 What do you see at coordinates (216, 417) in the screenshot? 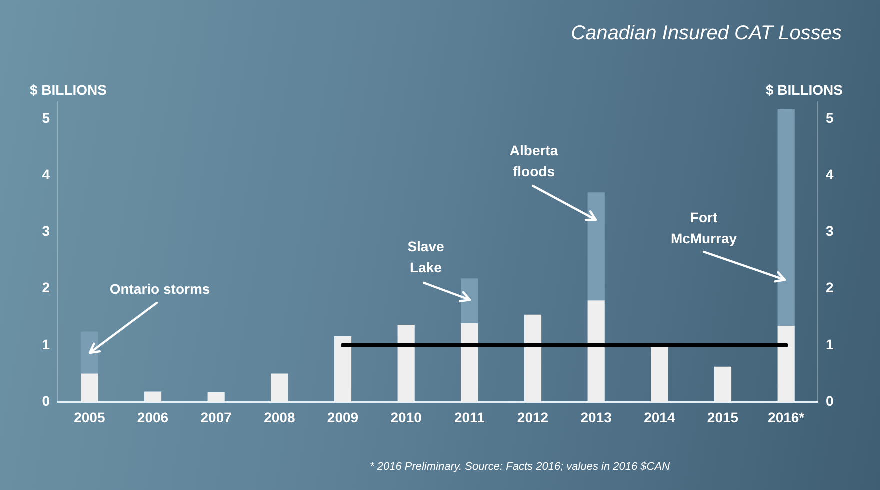
I see `x-tick-label: 2007` at bounding box center [216, 417].